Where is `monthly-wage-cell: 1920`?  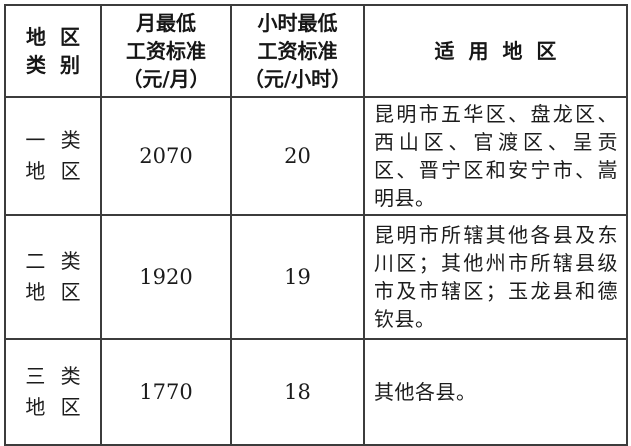 monthly-wage-cell: 1920 is located at coordinates (166, 277).